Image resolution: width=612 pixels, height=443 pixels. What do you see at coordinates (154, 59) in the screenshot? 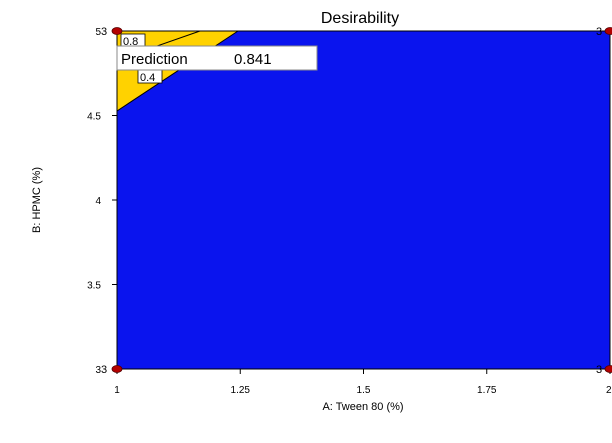
I see `prediction-label: Prediction` at bounding box center [154, 59].